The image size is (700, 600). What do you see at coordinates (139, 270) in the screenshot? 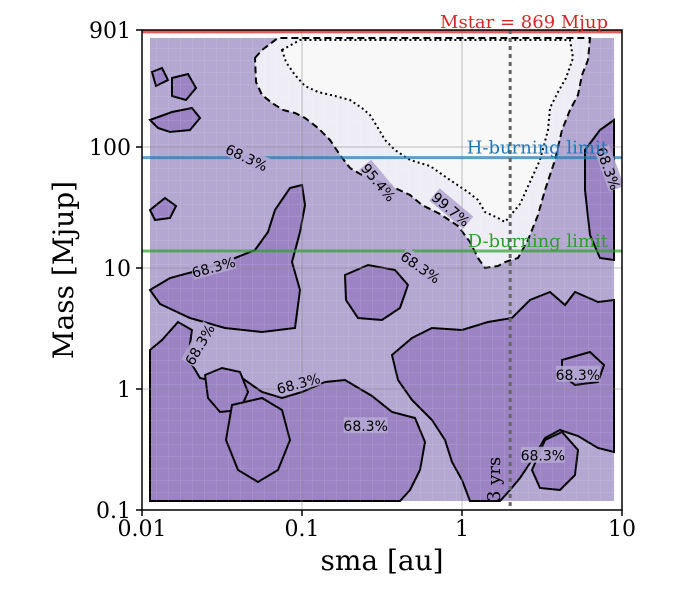
I see `y-ticks` at bounding box center [139, 270].